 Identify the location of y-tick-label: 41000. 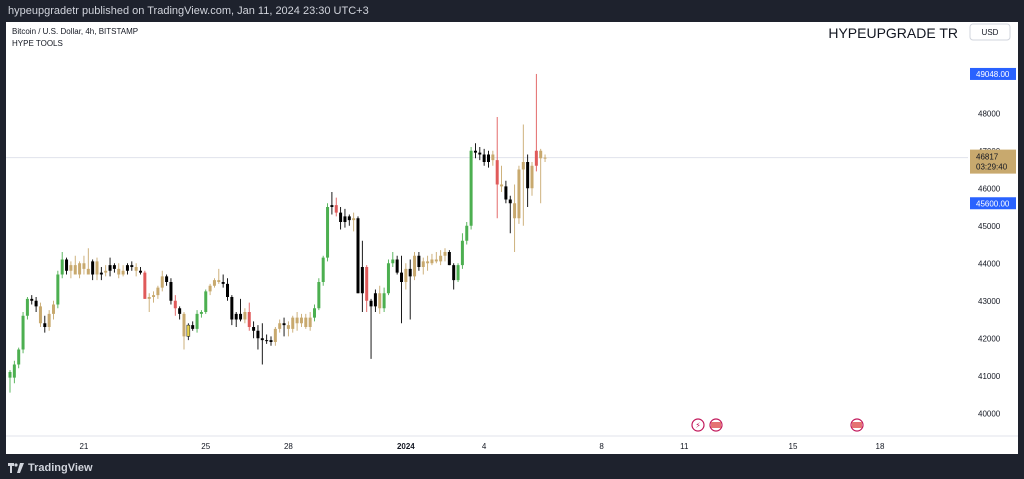
(989, 376).